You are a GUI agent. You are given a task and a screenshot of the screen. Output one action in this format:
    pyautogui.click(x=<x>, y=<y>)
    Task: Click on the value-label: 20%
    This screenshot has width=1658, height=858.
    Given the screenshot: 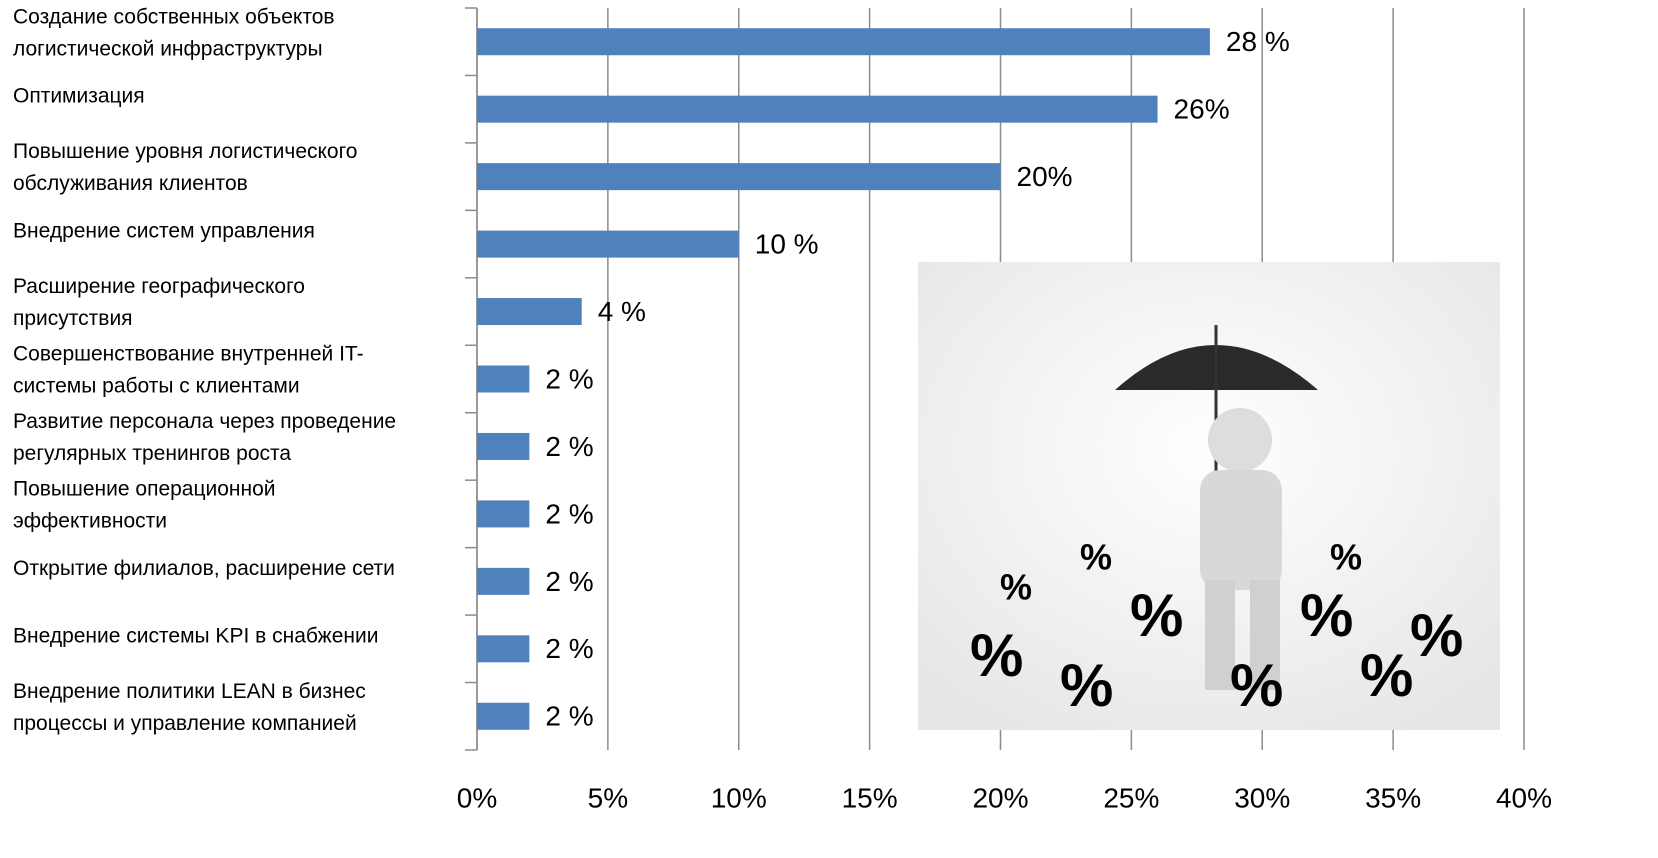 What is the action you would take?
    pyautogui.click(x=1045, y=176)
    